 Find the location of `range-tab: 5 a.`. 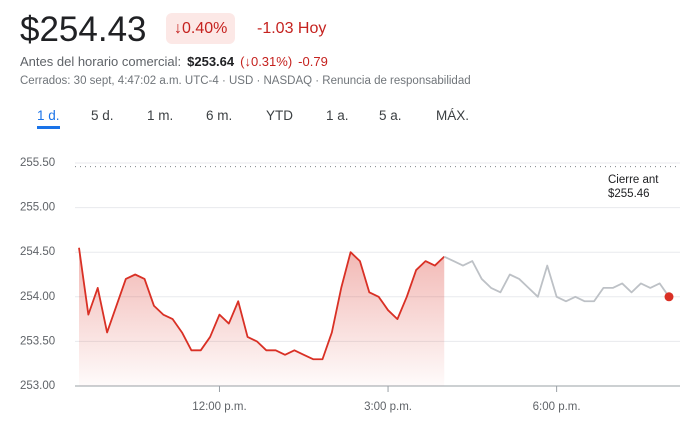

range-tab: 5 a. is located at coordinates (390, 115).